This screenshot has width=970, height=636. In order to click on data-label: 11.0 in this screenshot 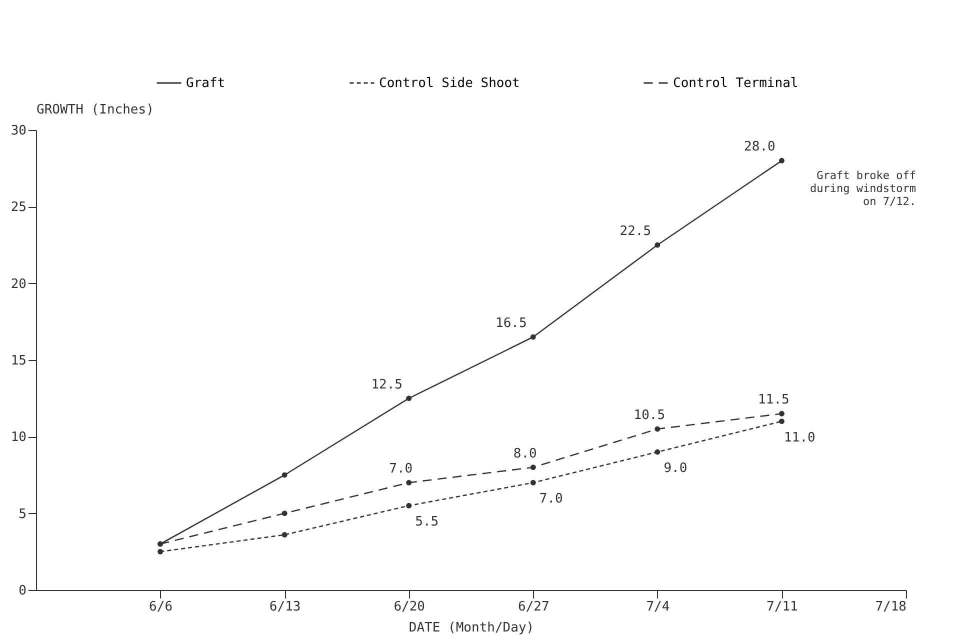, I will do `click(800, 438)`.